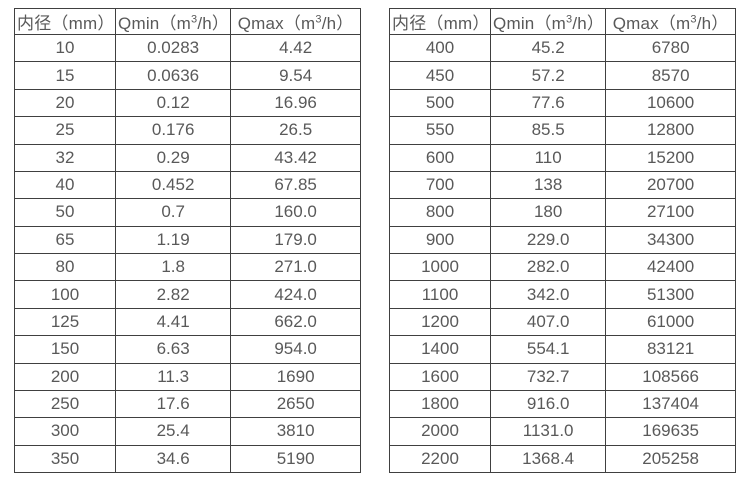 Image resolution: width=750 pixels, height=483 pixels. I want to click on cell-qmax: 9.54, so click(295, 75).